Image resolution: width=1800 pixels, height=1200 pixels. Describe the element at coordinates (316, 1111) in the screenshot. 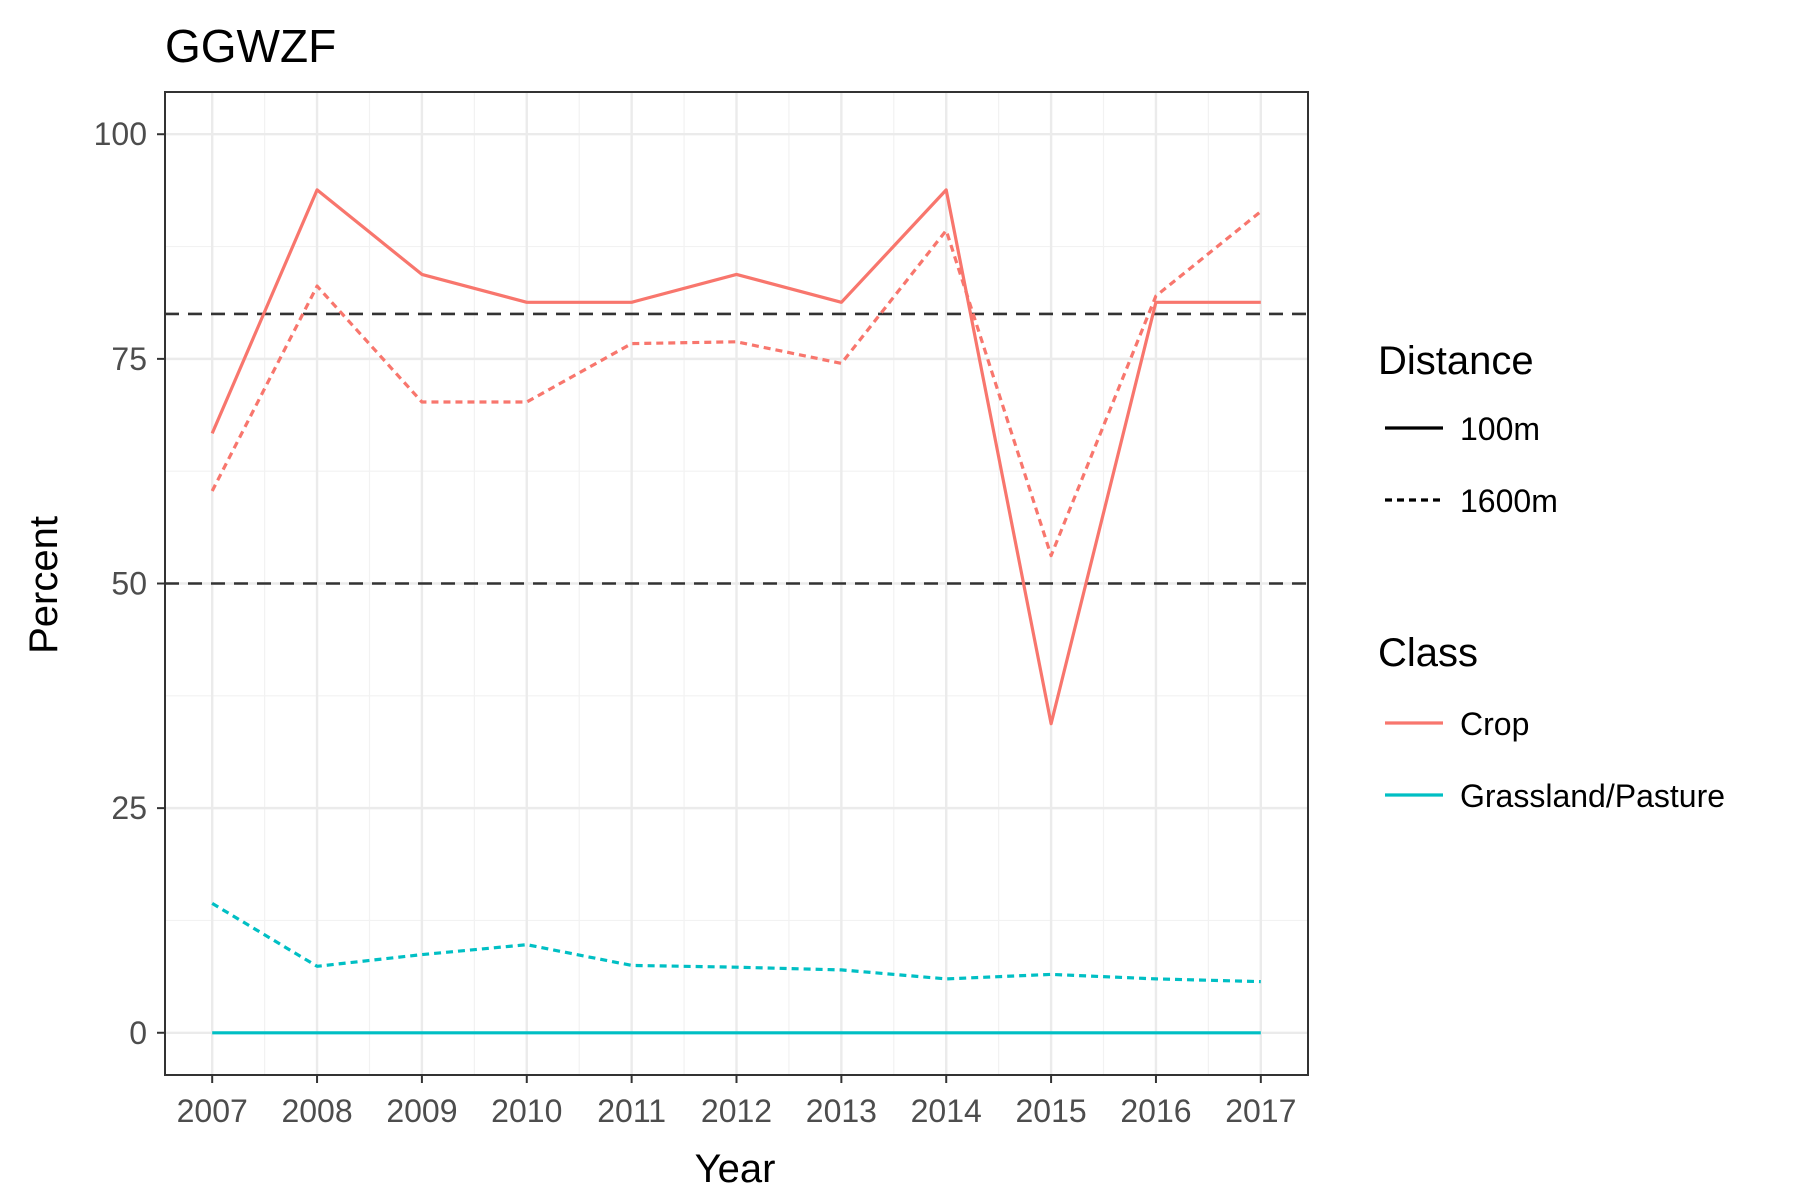

I see `x-tick-label: 2008` at that location.